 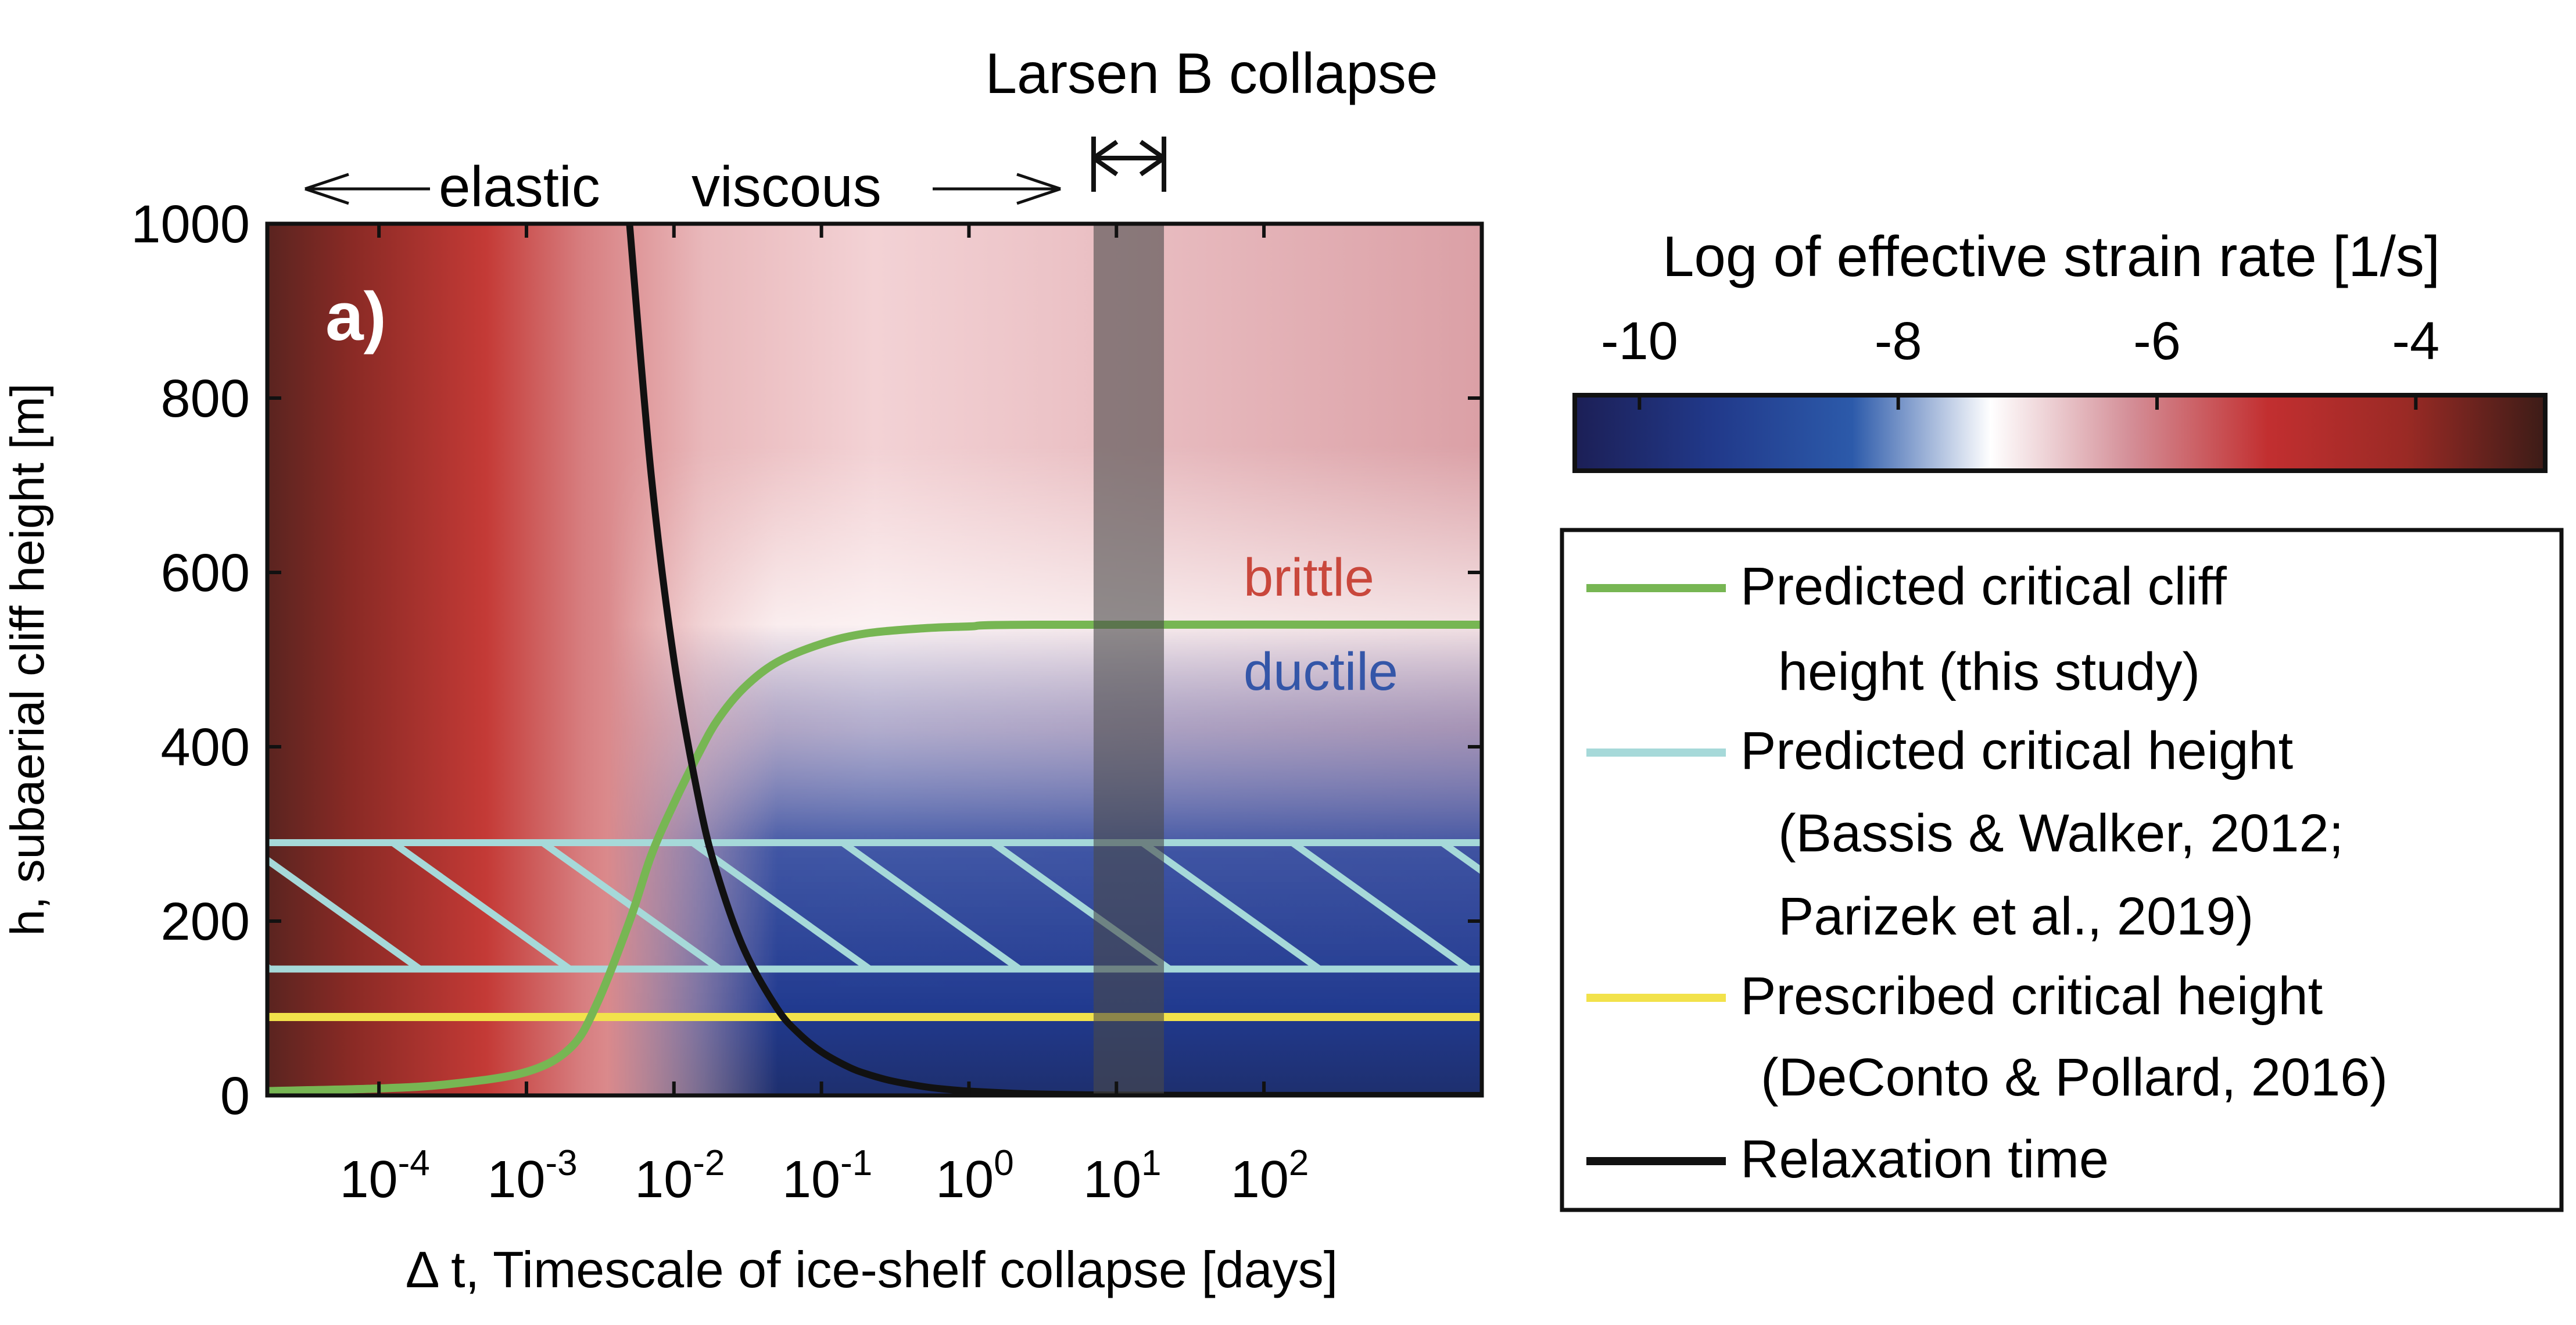 What do you see at coordinates (2061, 833) in the screenshot?
I see `legend-label: (Bassis & Walker, 2012;` at bounding box center [2061, 833].